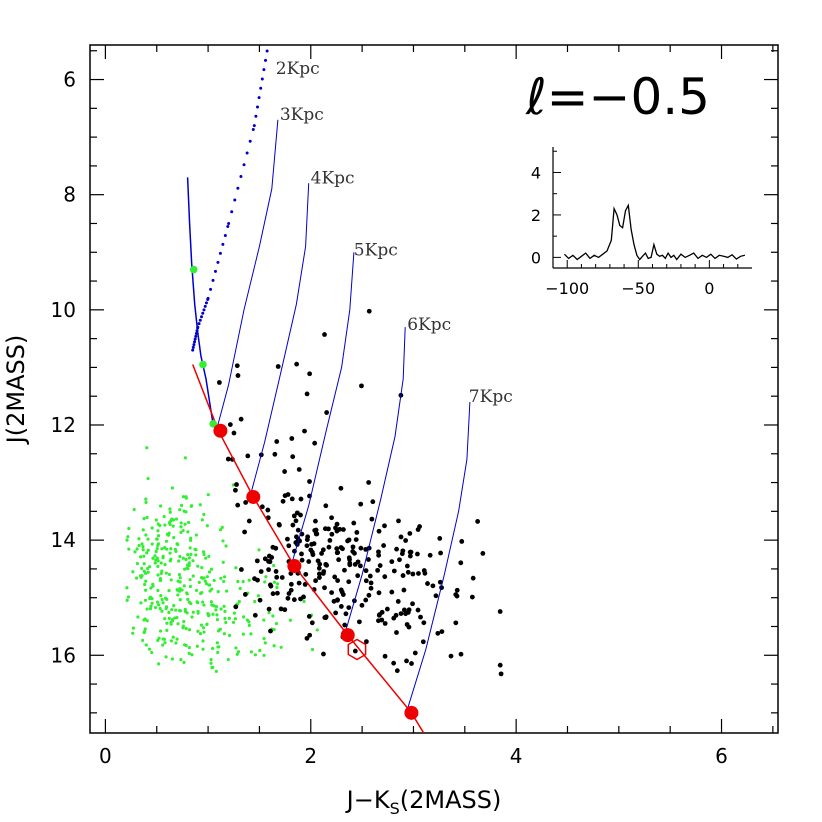 The image size is (822, 822). What do you see at coordinates (654, 232) in the screenshot?
I see `inset-spectrum-line` at bounding box center [654, 232].